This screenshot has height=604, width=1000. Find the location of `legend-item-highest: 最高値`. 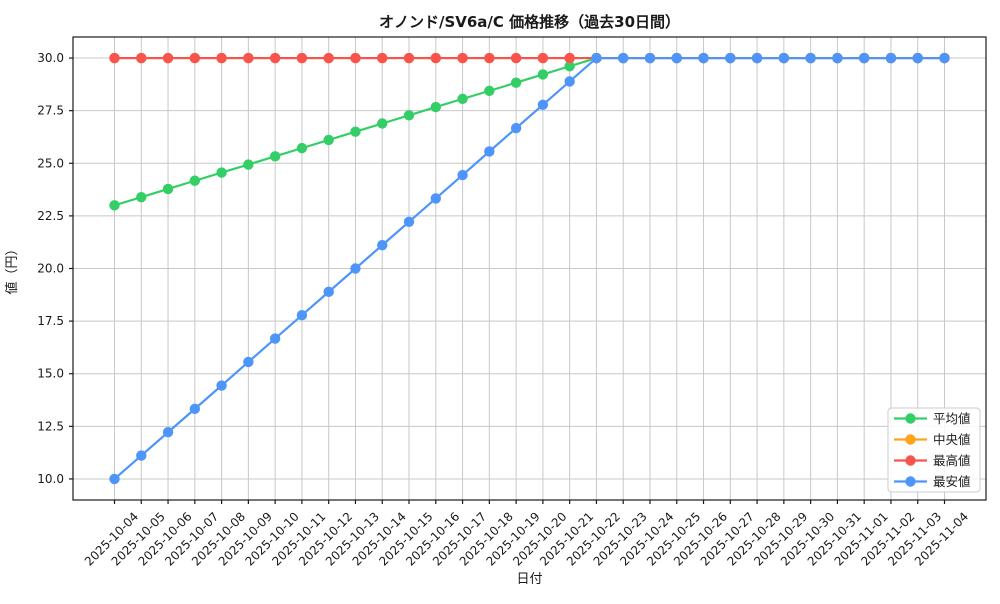

legend-item-highest: 最高値 is located at coordinates (932, 460).